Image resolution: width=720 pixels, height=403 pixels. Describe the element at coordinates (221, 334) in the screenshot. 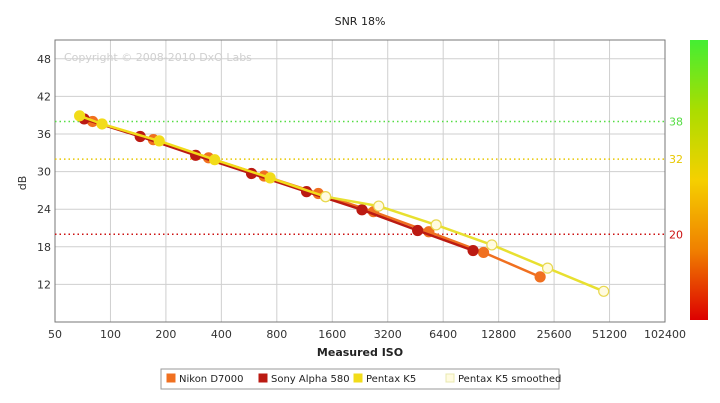

I see `x-tick-label: 400` at that location.